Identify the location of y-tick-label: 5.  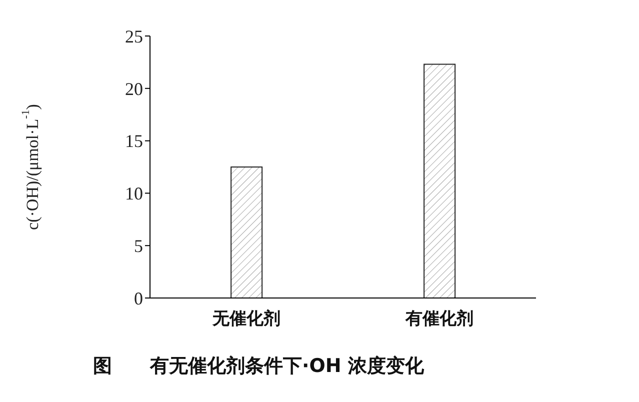
(138, 246).